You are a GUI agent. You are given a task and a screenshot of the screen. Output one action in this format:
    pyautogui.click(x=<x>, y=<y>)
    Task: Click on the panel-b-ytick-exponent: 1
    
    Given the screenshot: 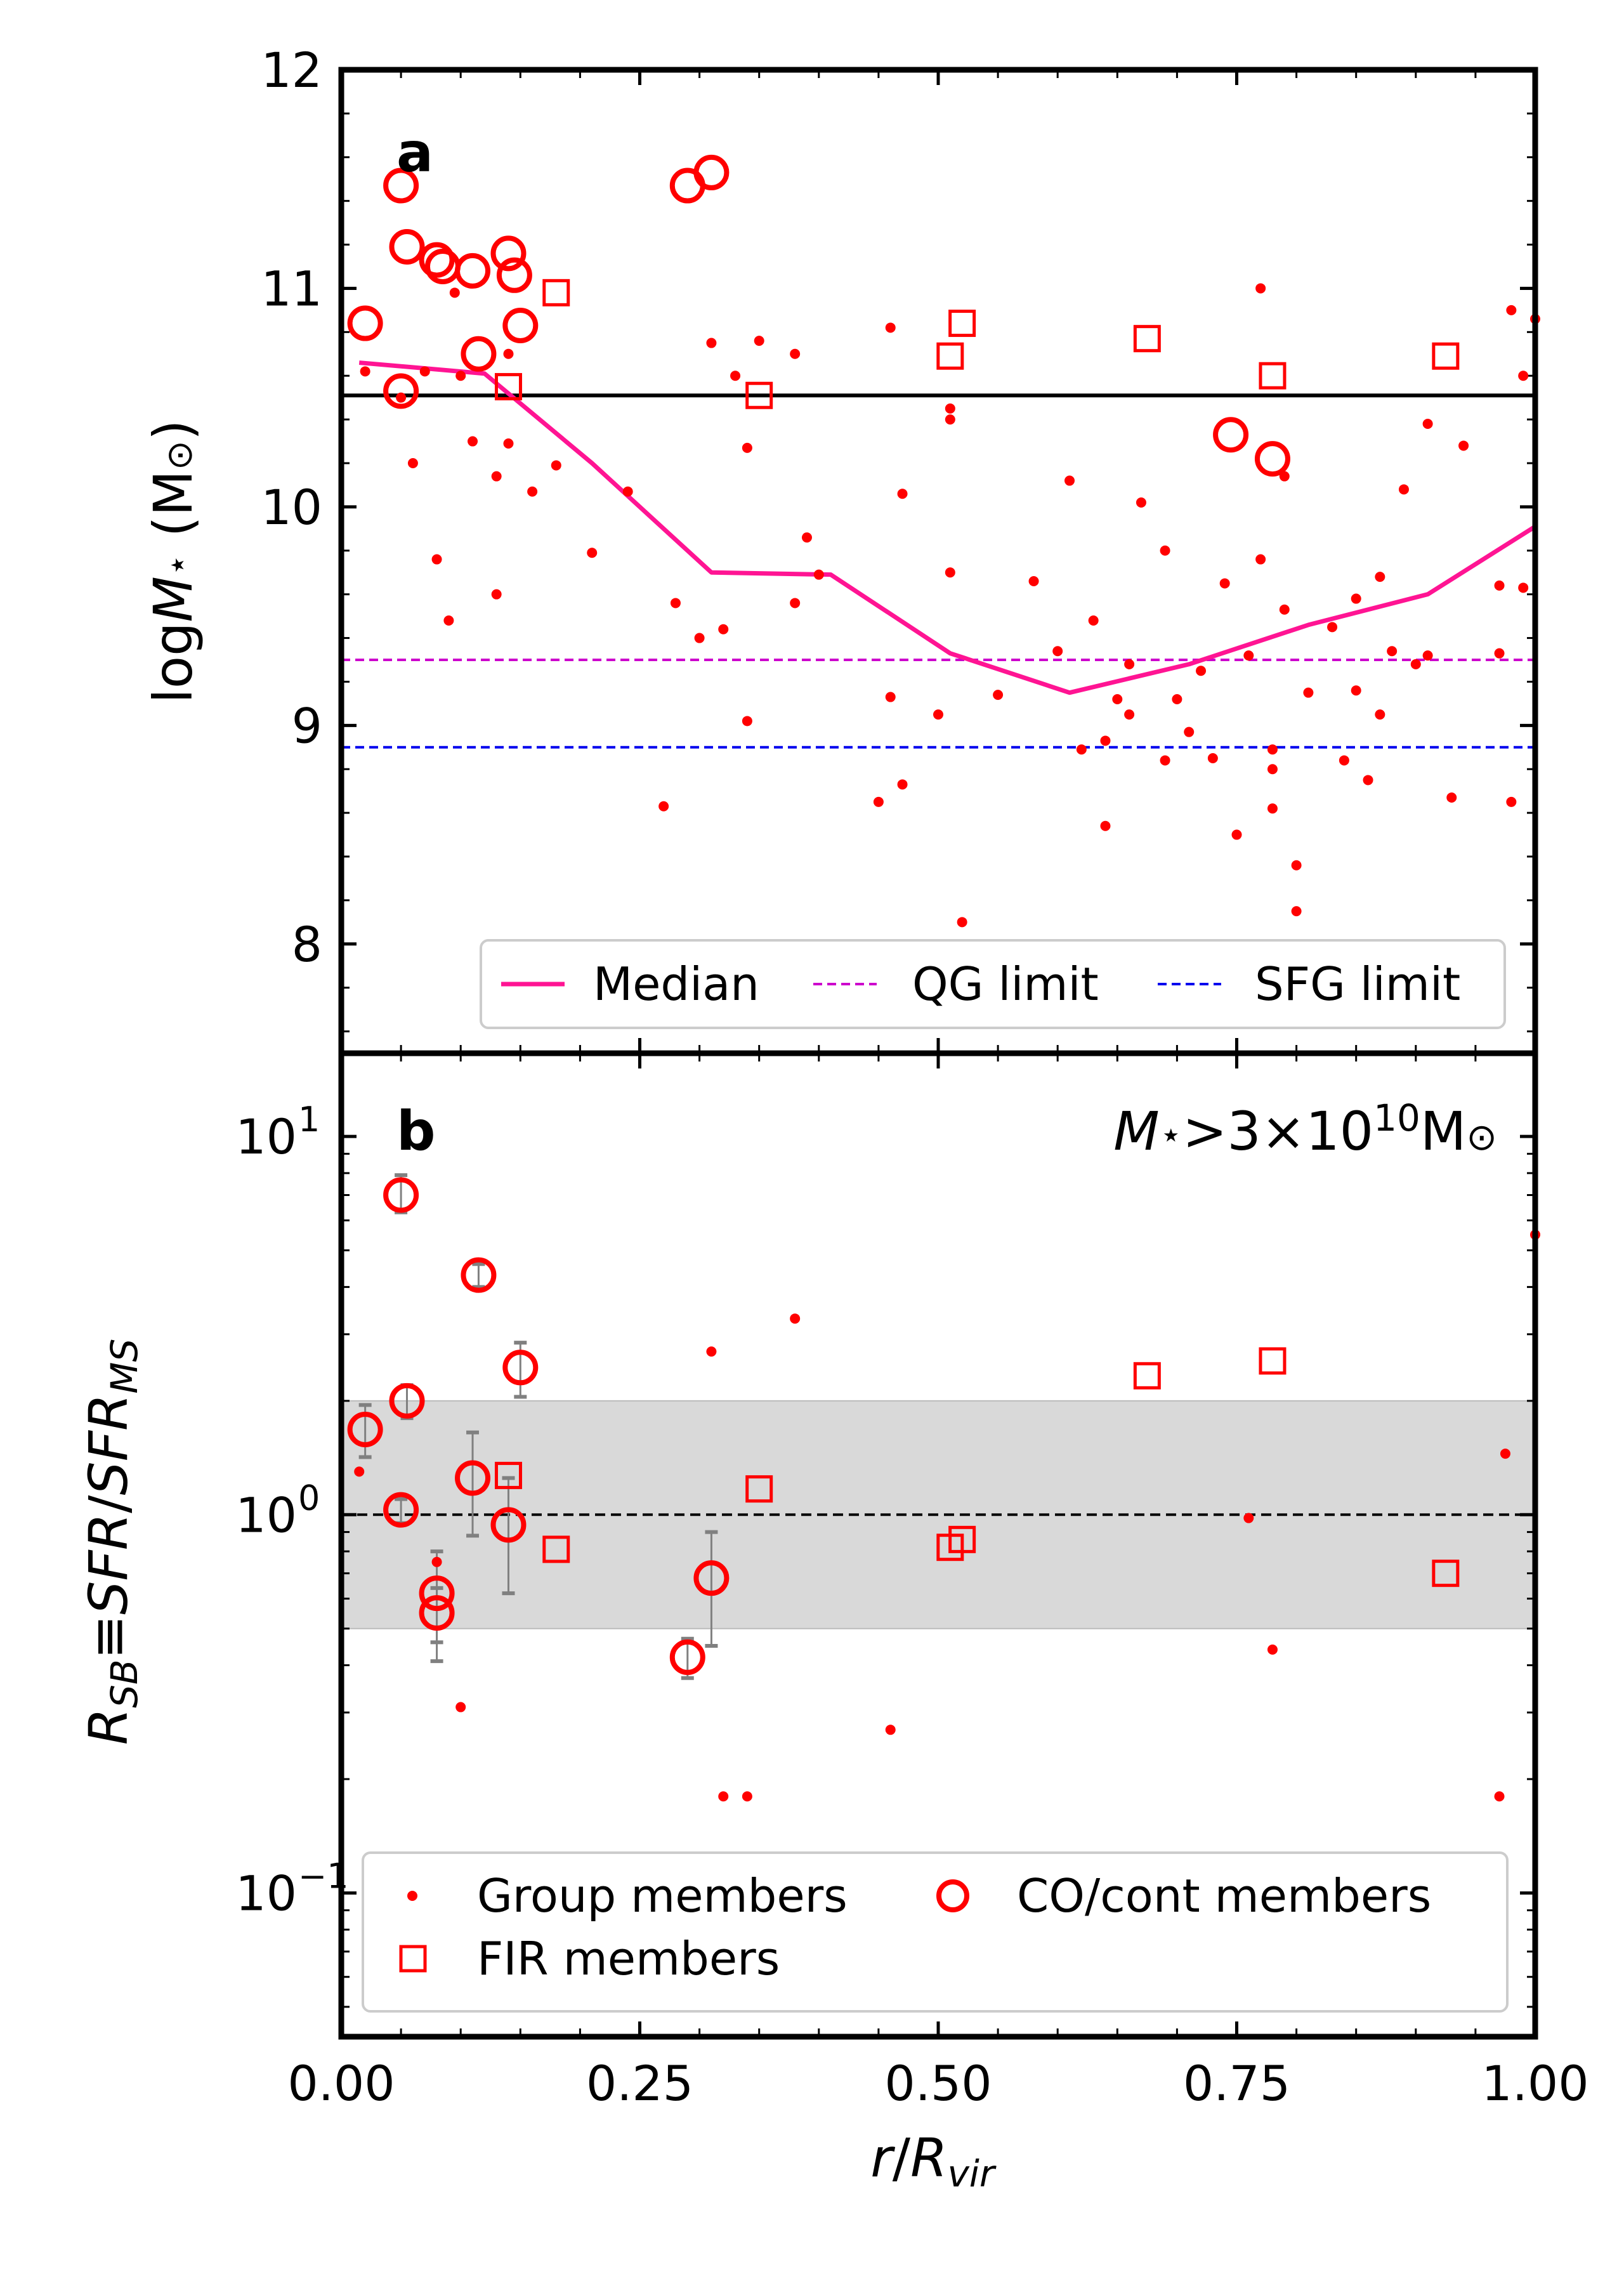 What is the action you would take?
    pyautogui.click(x=309, y=1120)
    